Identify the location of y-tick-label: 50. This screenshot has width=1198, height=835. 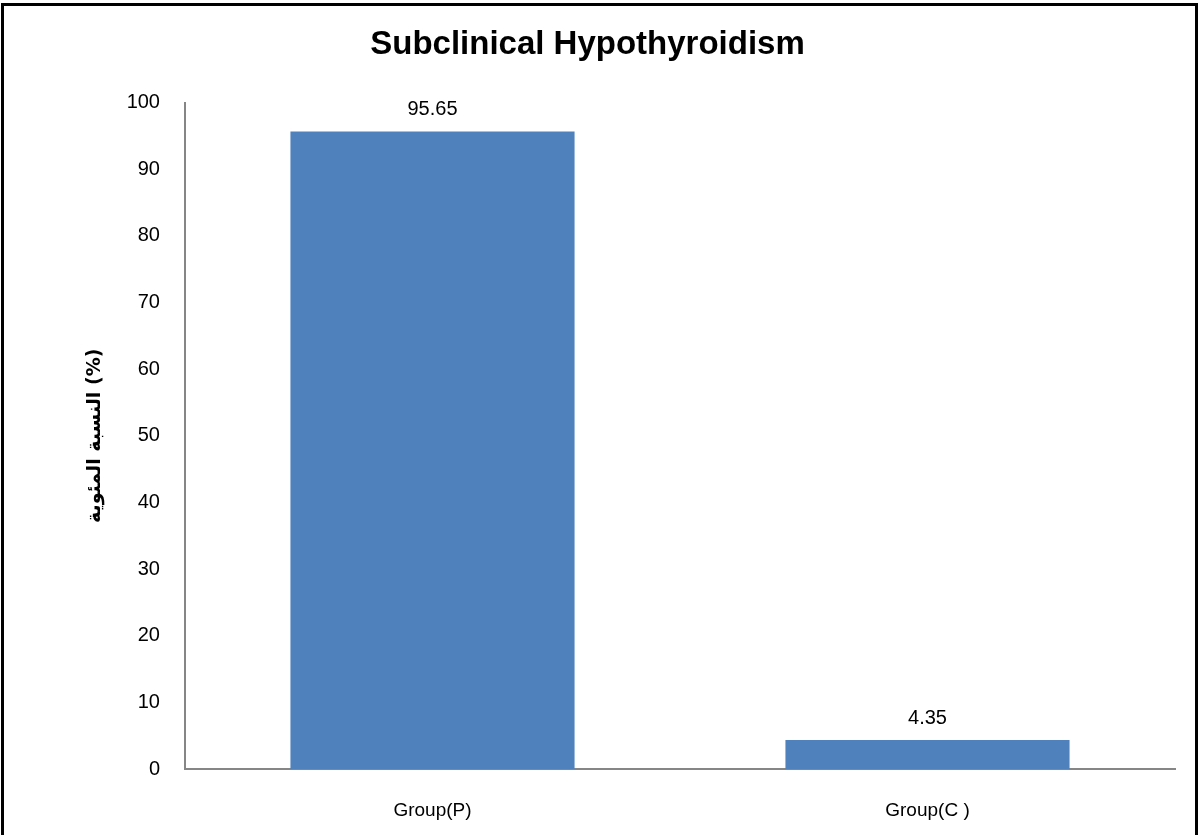
(148, 434).